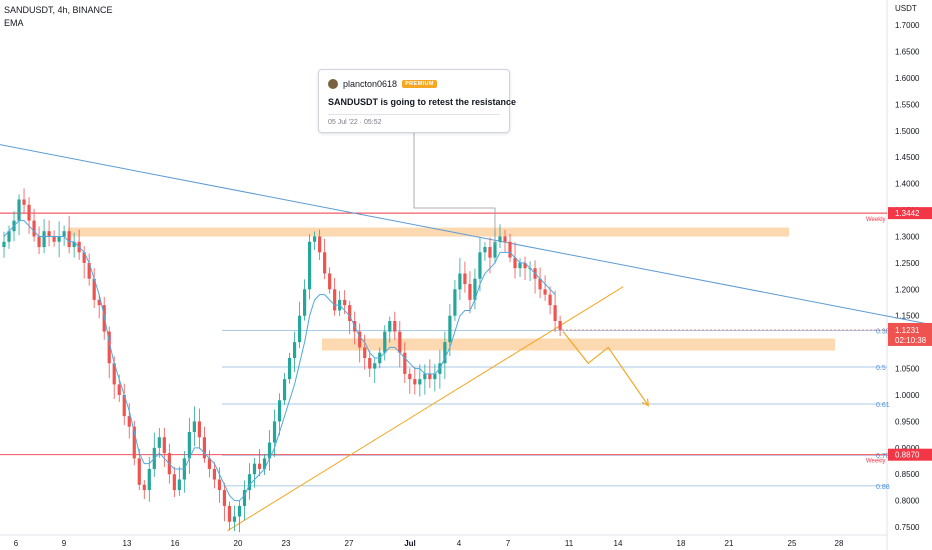 The image size is (932, 550). What do you see at coordinates (605, 368) in the screenshot?
I see `projection-path` at bounding box center [605, 368].